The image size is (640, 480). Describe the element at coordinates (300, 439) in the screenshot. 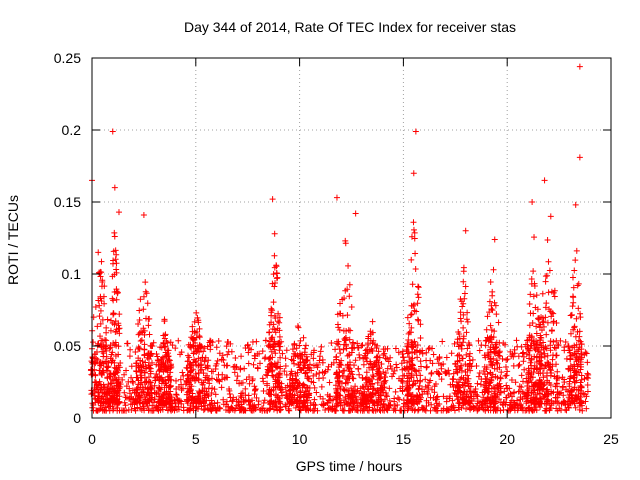

I see `x-tick-label: 10` at that location.